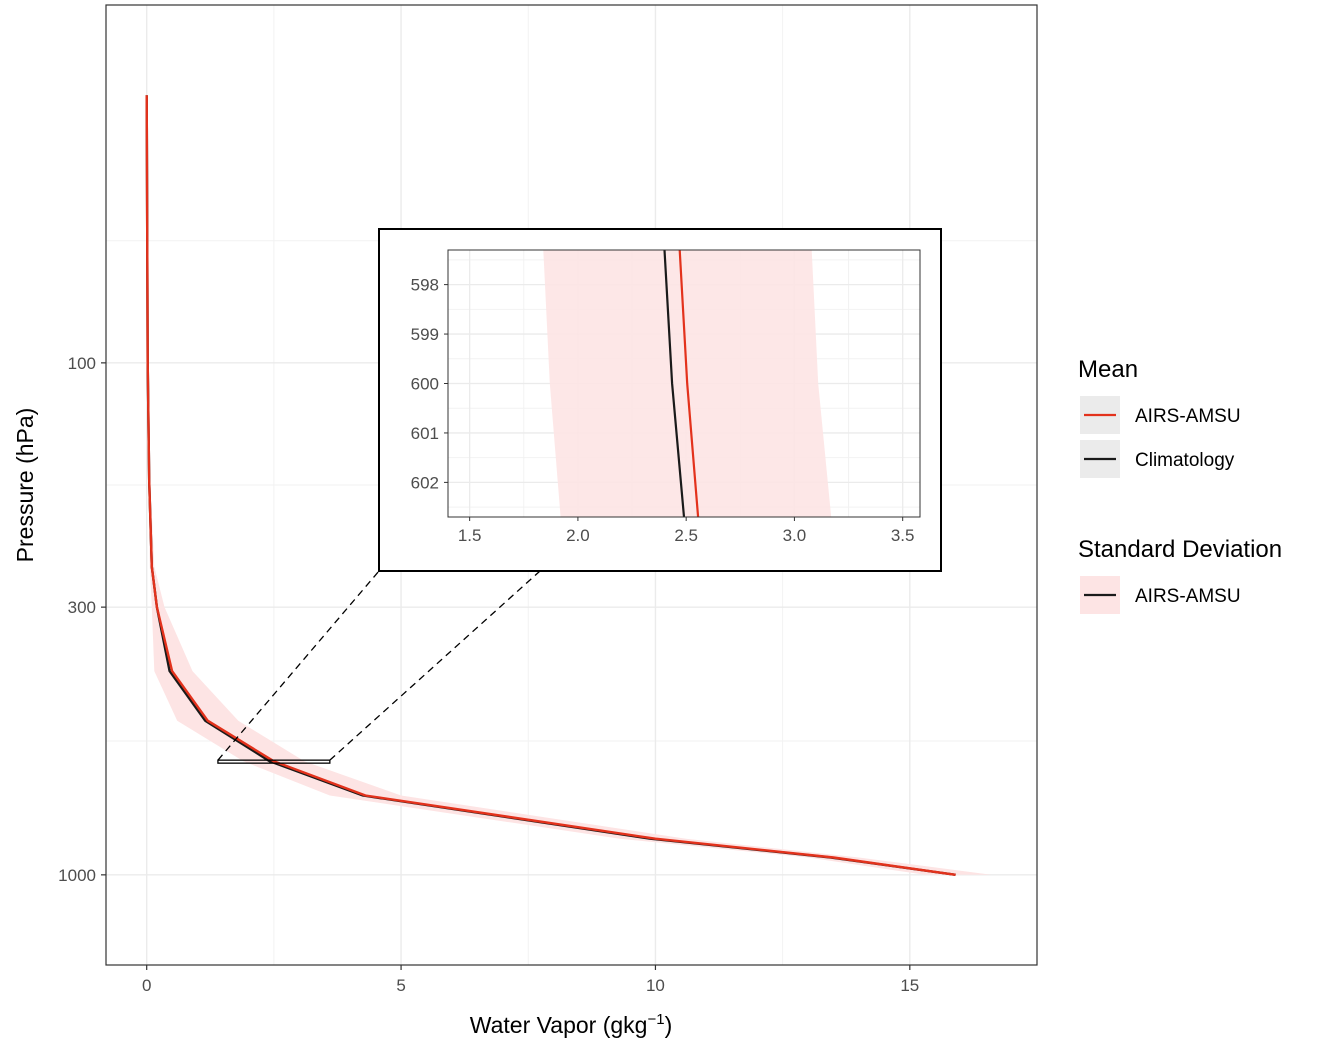  I want to click on inset-y-tick-label: 602, so click(425, 482).